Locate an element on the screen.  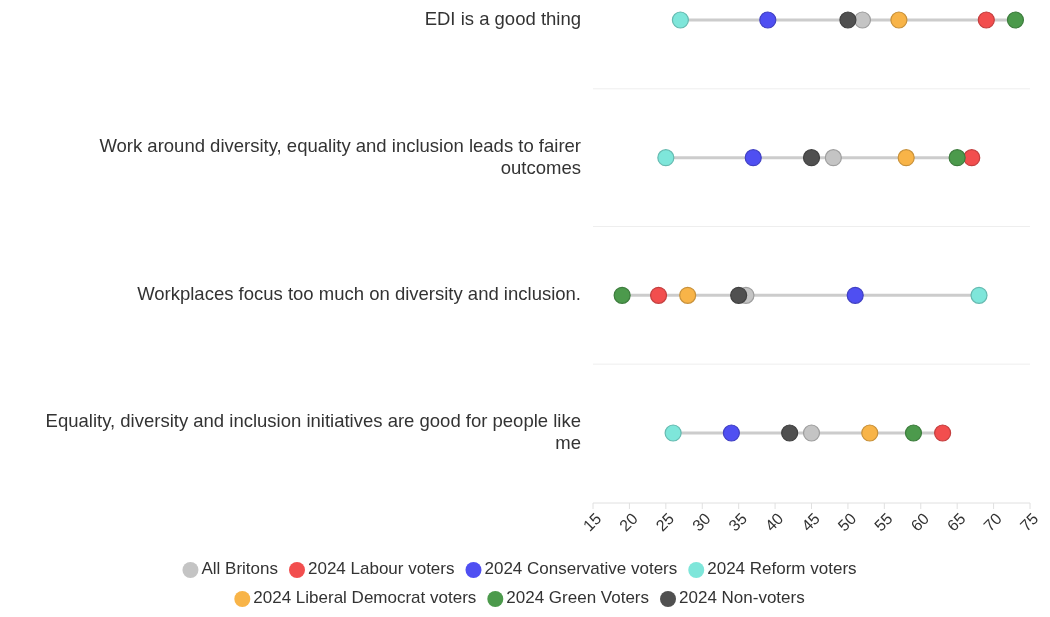
x-tick-label: 40 is located at coordinates (774, 522).